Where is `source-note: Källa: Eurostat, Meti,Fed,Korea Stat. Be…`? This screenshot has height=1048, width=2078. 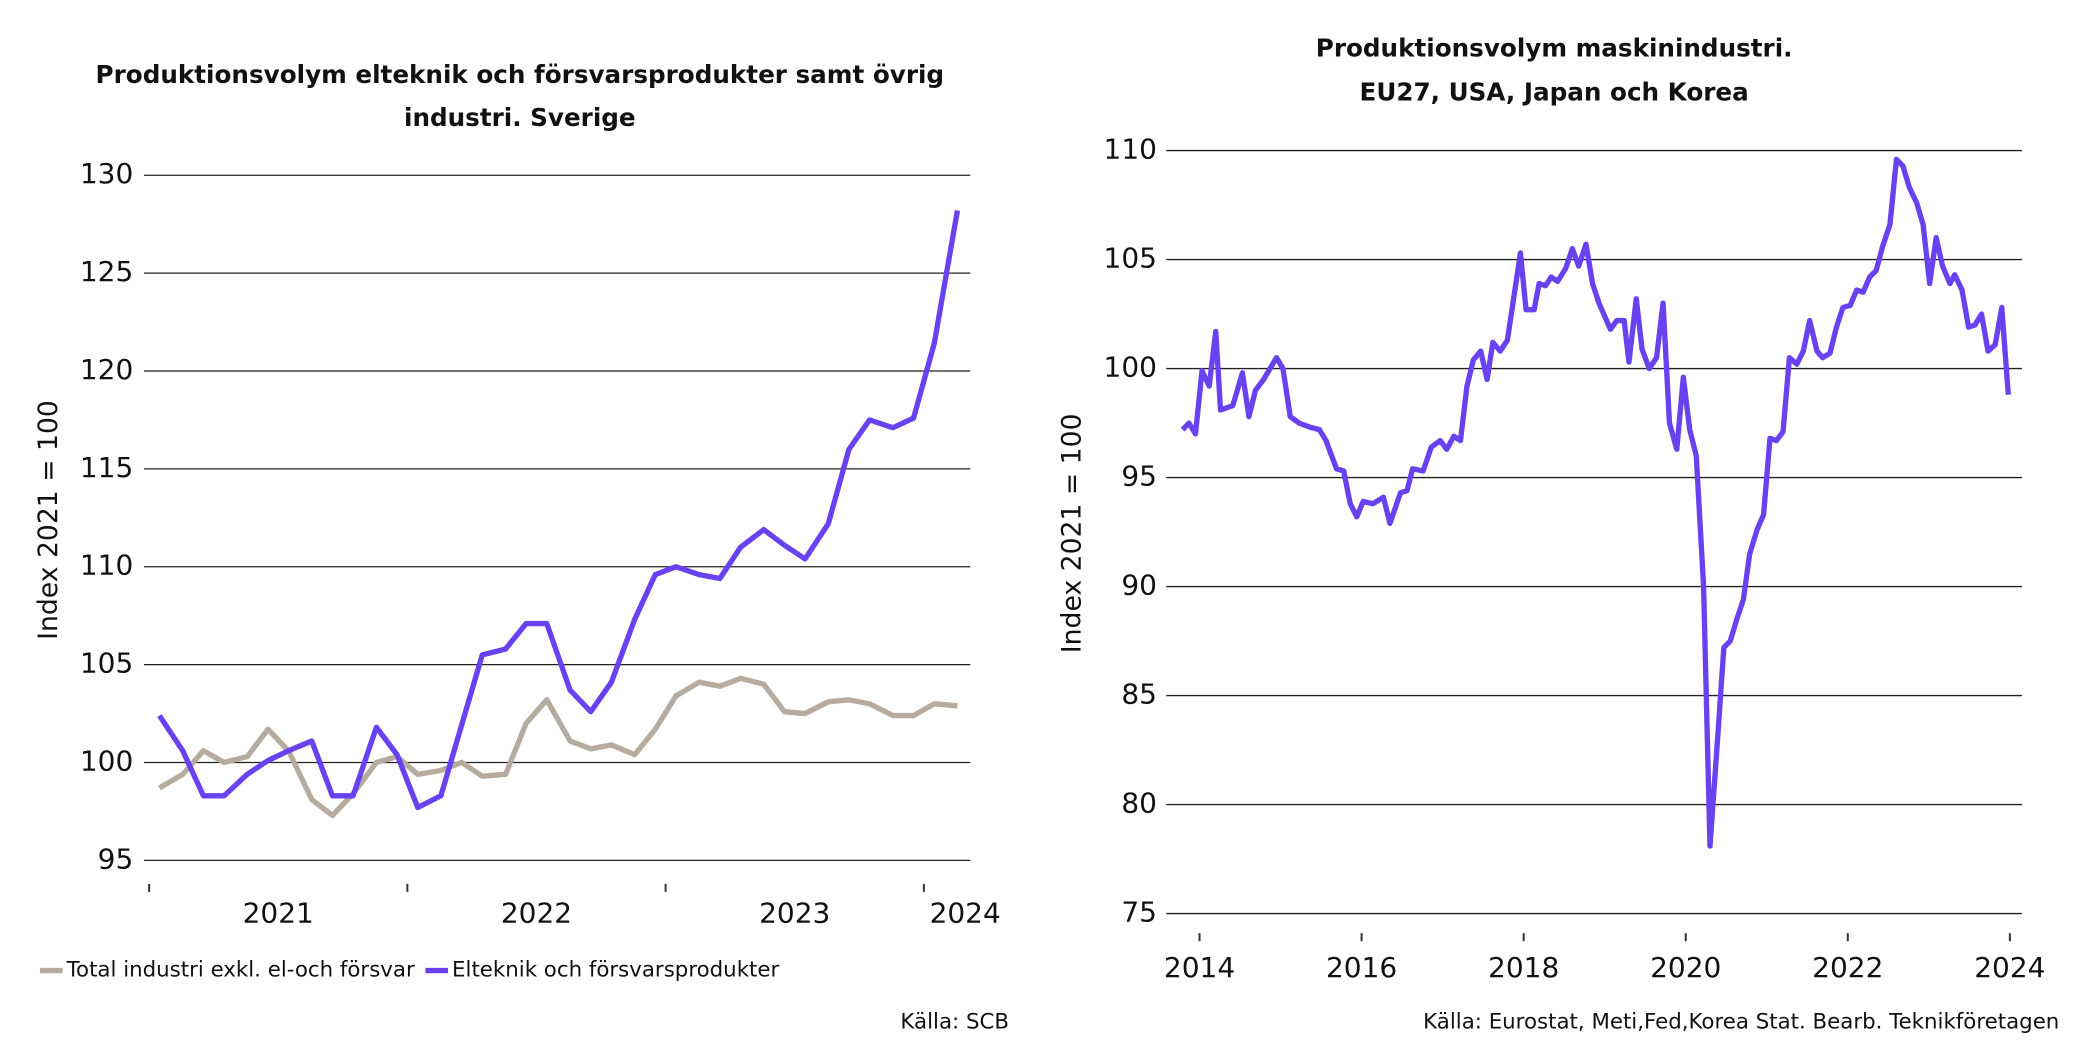 source-note: Källa: Eurostat, Meti,Fed,Korea Stat. Be… is located at coordinates (1741, 1022).